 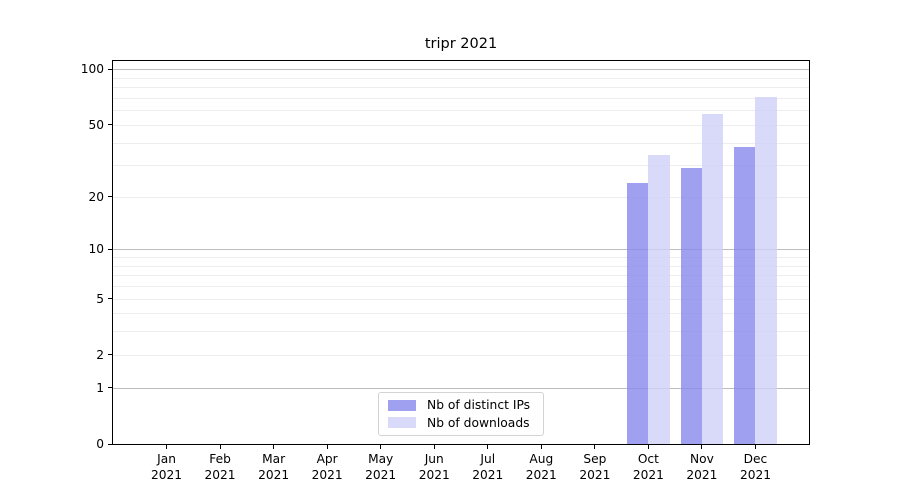 I want to click on x-tick-label: Jun 2021, so click(x=434, y=467).